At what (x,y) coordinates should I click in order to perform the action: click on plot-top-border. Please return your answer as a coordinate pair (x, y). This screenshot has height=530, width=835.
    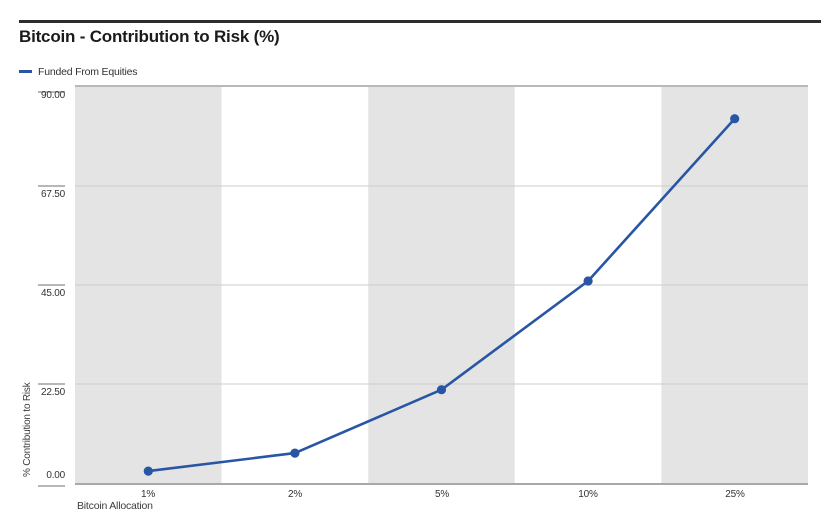
    Looking at the image, I should click on (441, 86).